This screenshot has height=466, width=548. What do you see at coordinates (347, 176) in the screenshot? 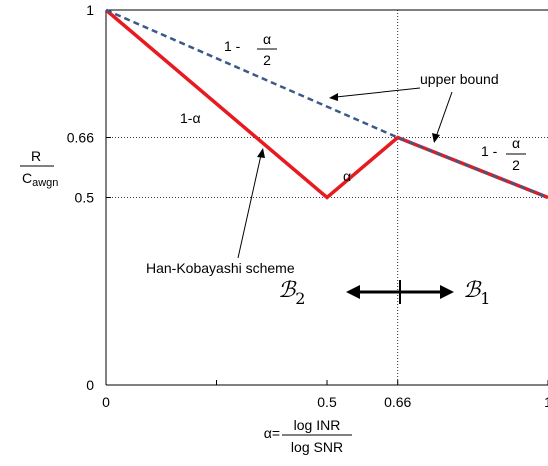
I see `annotation-slope-mid: α` at bounding box center [347, 176].